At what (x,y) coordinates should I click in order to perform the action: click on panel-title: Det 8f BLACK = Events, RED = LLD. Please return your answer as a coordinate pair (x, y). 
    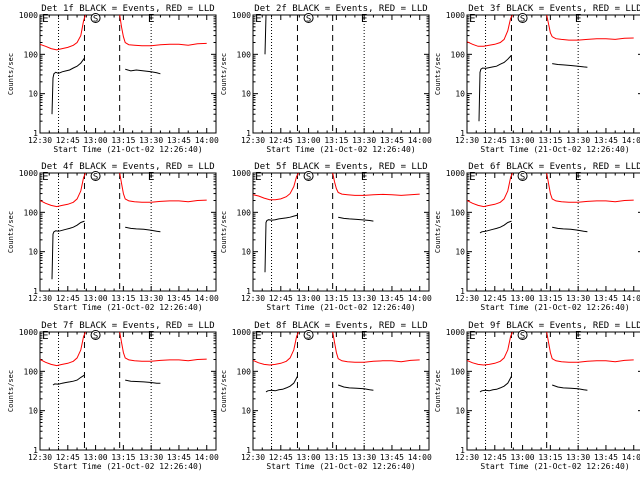
    Looking at the image, I should click on (340, 326).